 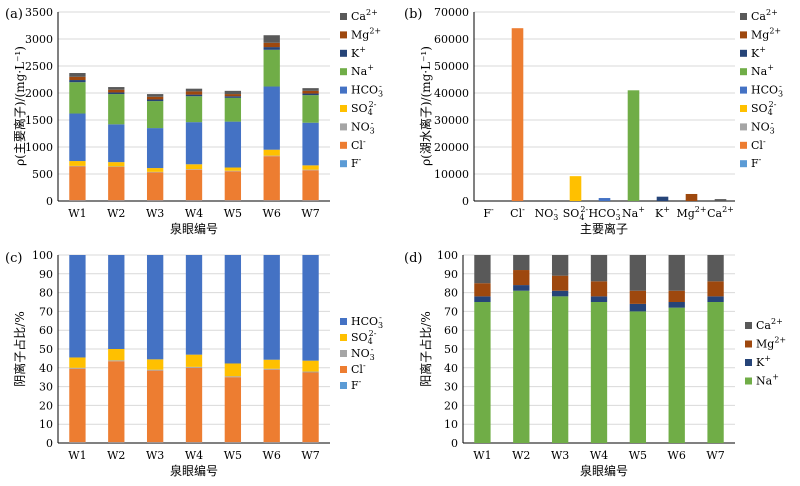 What do you see at coordinates (155, 172) in the screenshot?
I see `bar-segment-NO3-W3` at bounding box center [155, 172].